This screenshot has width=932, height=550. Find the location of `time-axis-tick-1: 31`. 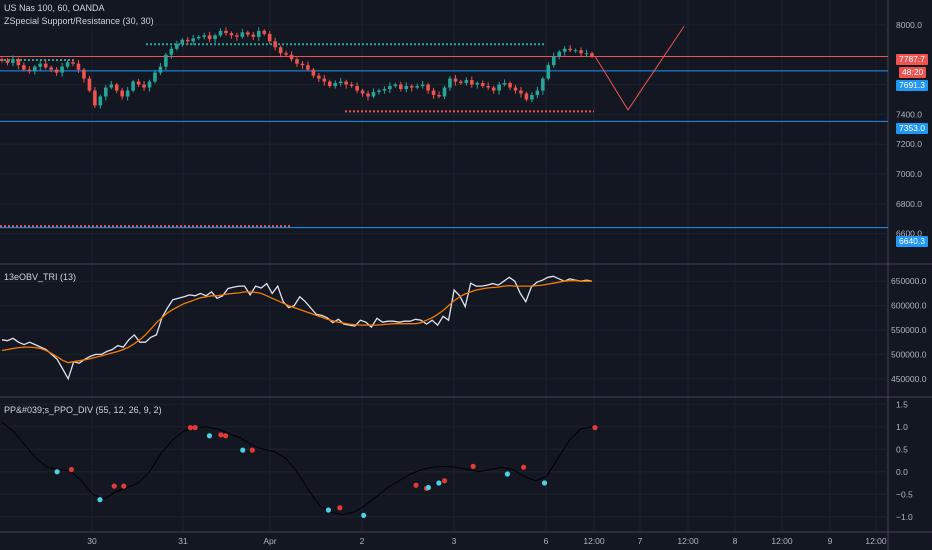

time-axis-tick-1: 31 is located at coordinates (183, 541).